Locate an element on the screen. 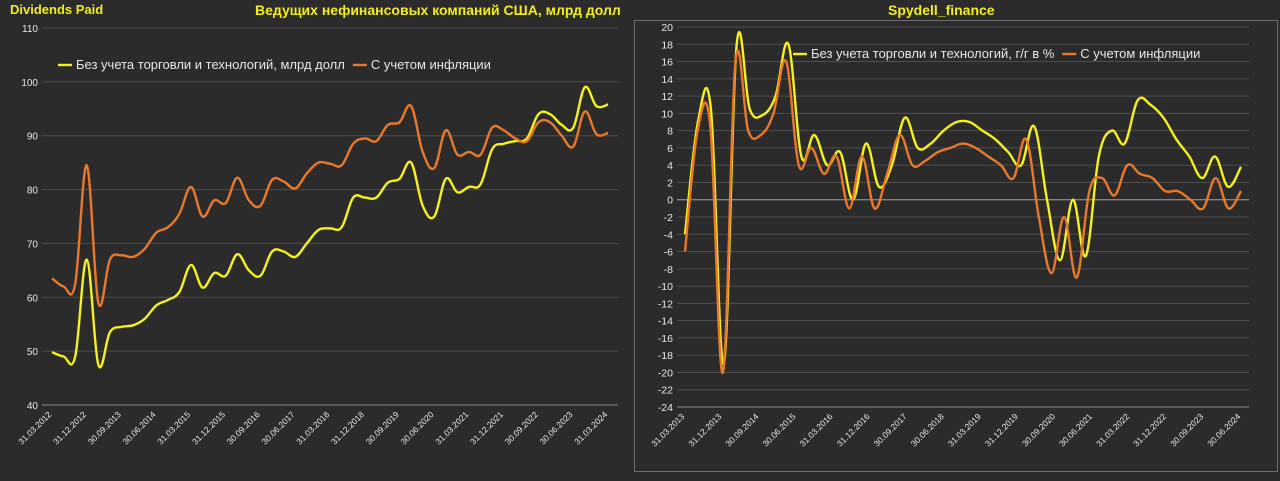 The image size is (1280, 481). right-xtick-label: 31.03.2022 is located at coordinates (1112, 429).